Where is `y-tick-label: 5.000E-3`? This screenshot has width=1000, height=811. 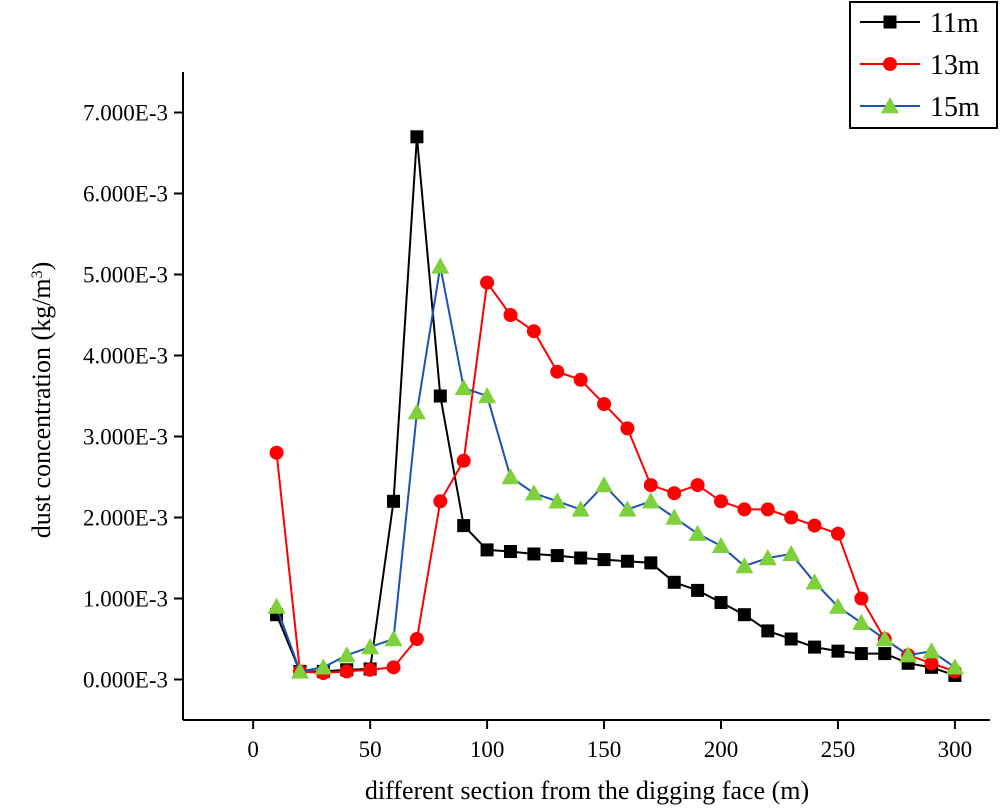 y-tick-label: 5.000E-3 is located at coordinates (125, 275).